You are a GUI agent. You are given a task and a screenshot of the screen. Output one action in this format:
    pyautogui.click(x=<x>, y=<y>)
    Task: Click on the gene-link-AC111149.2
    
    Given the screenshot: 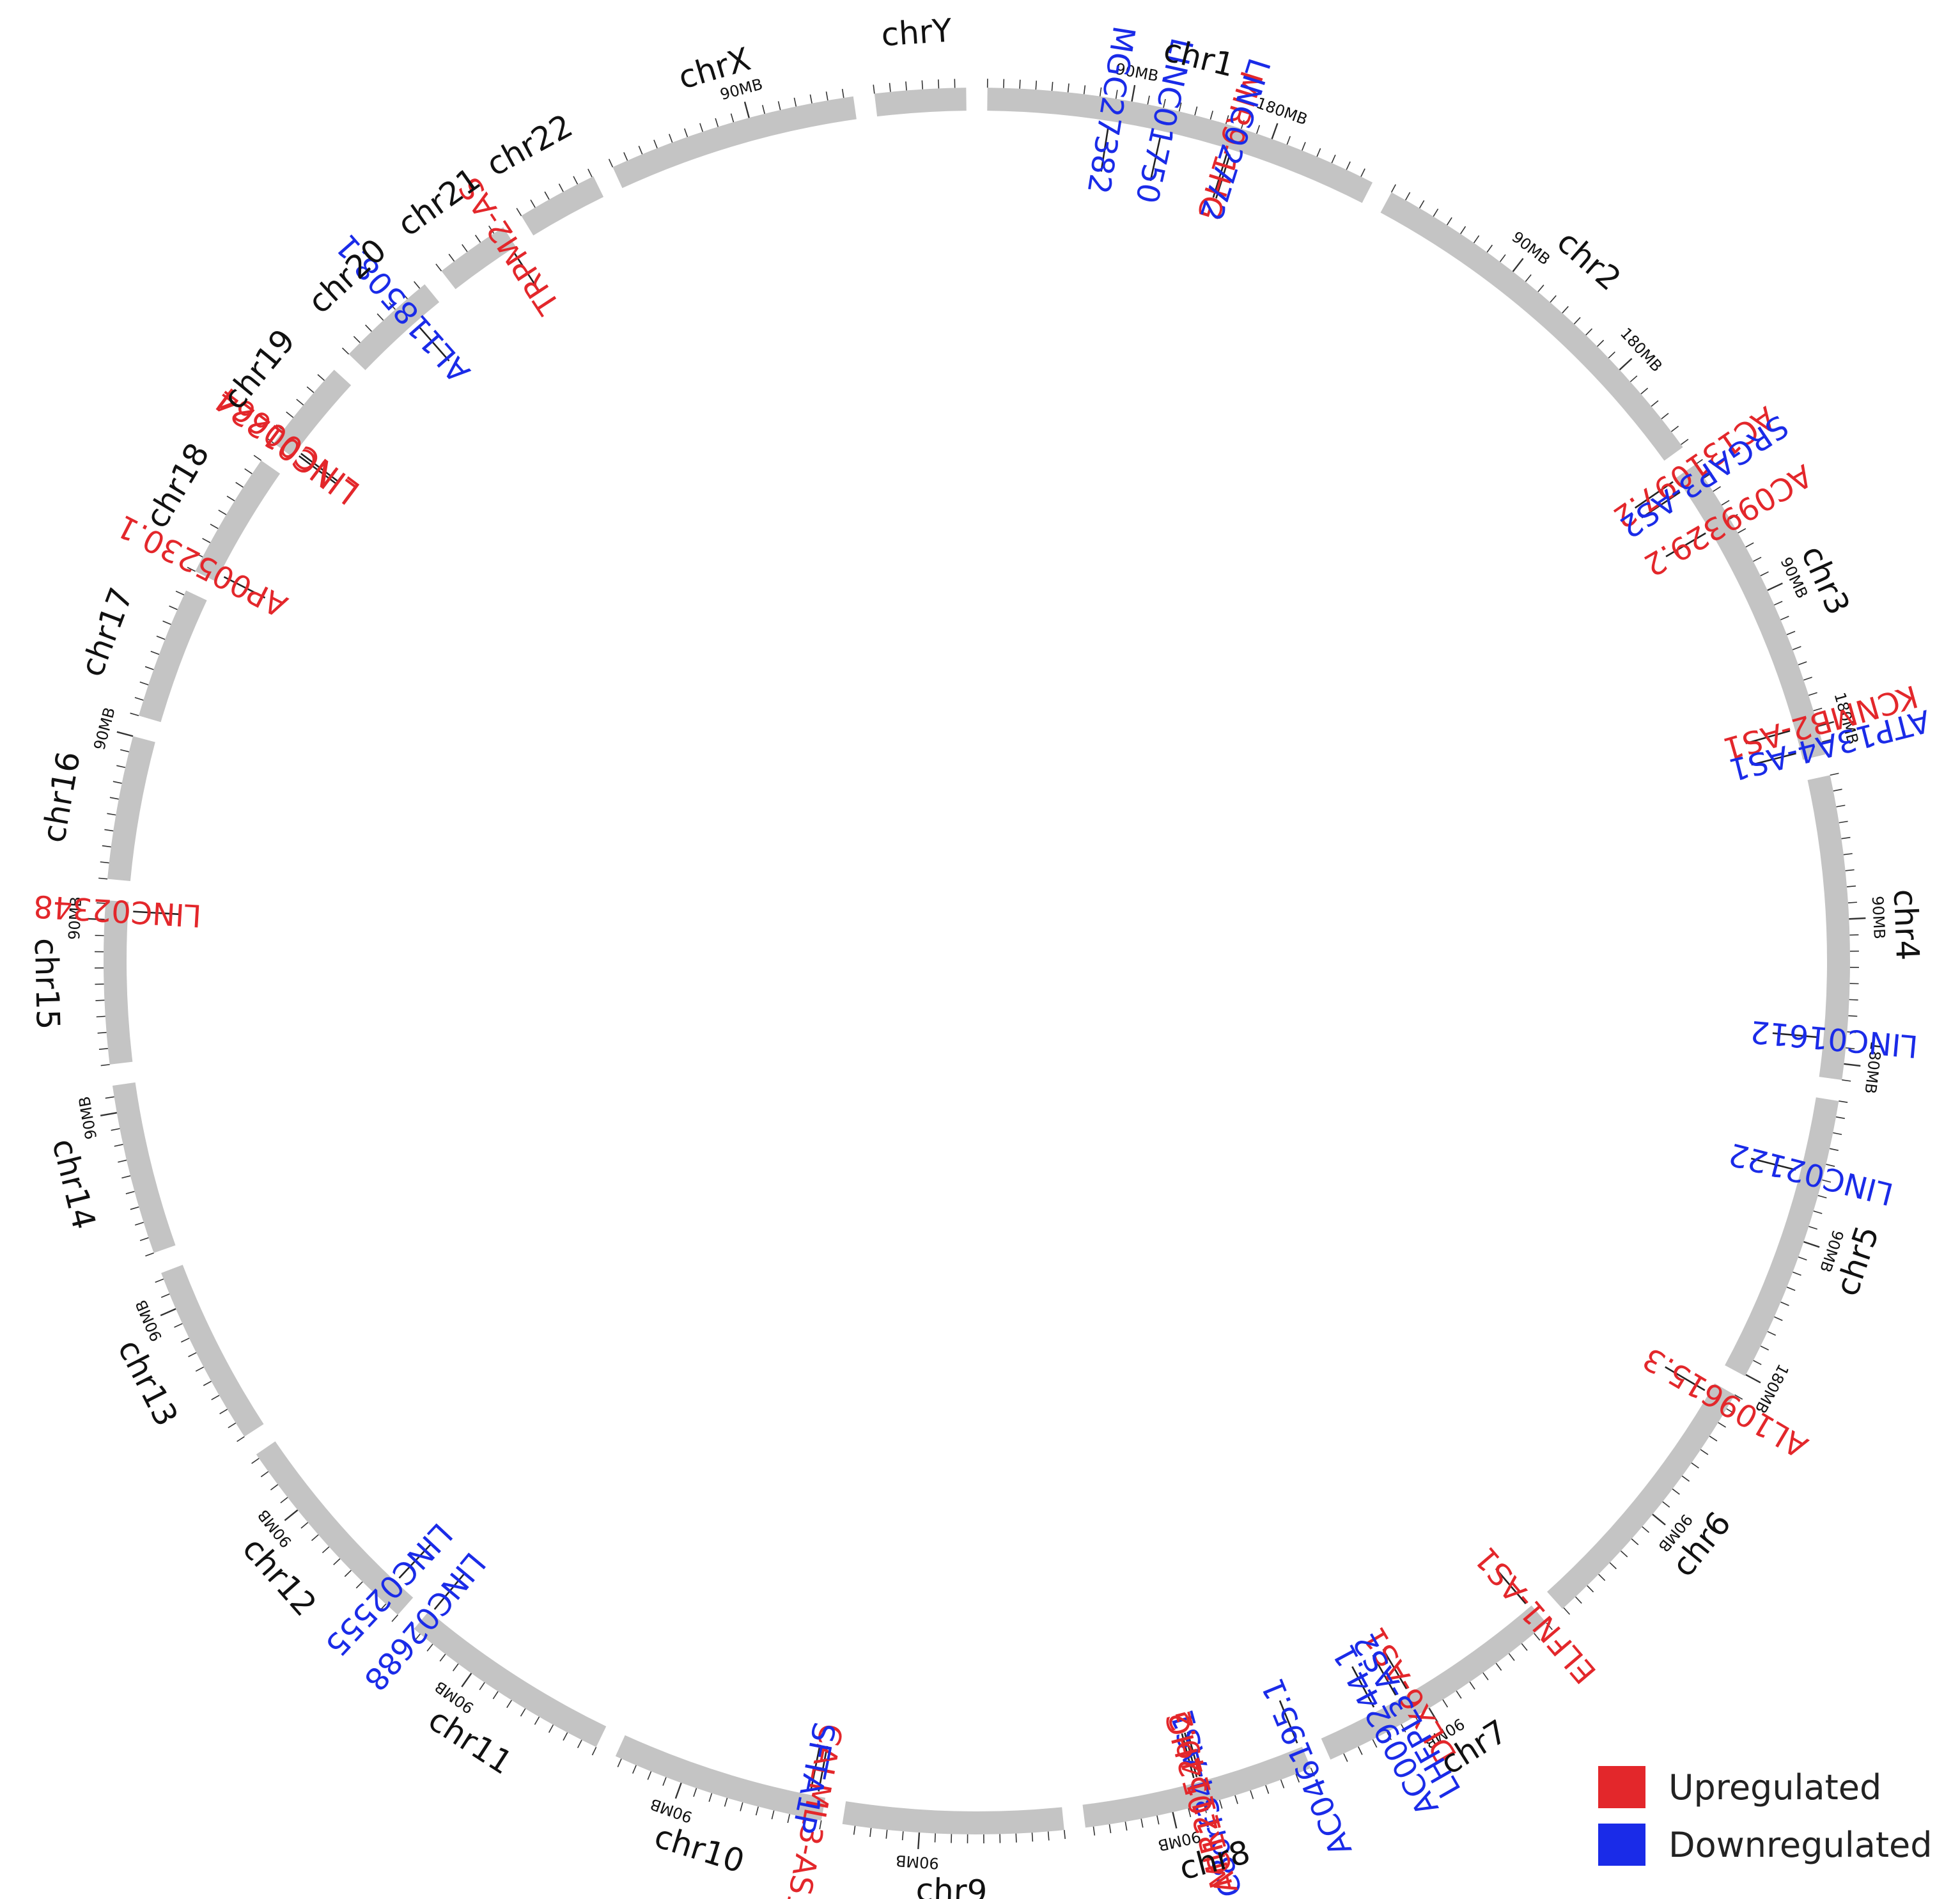 What is the action you would take?
    pyautogui.click(x=1191, y=1755)
    